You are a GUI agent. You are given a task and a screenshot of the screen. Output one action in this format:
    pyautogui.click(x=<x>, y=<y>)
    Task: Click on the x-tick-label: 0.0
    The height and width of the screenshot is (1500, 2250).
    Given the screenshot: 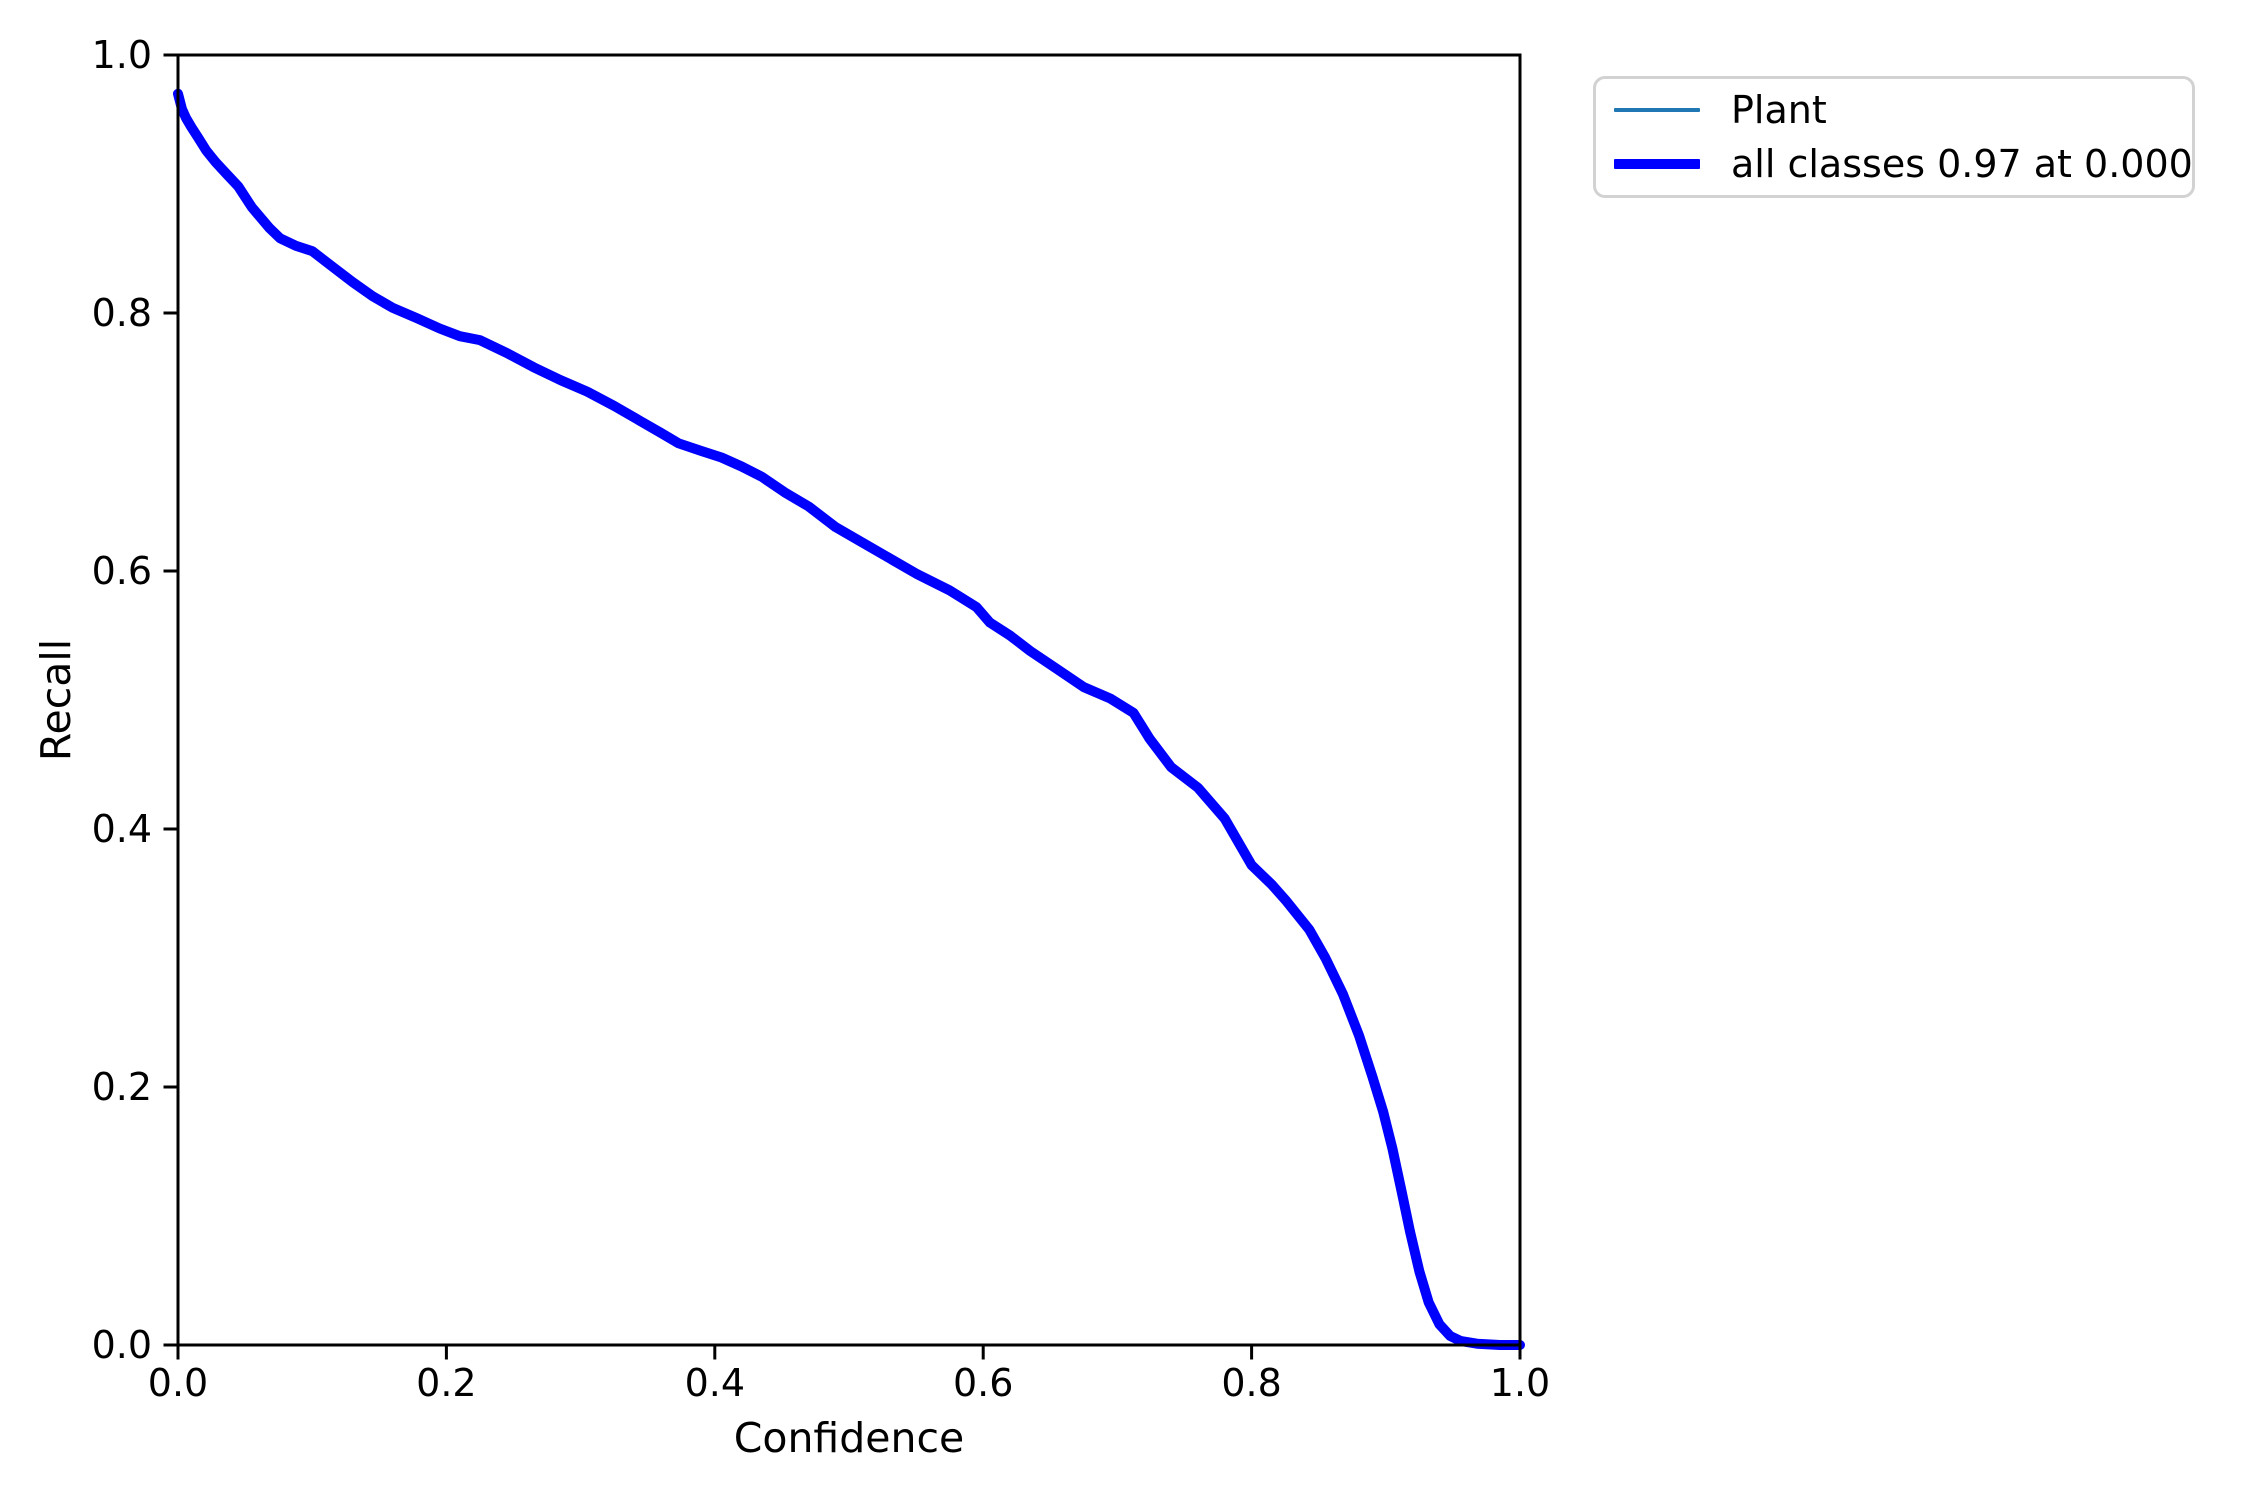 What is the action you would take?
    pyautogui.click(x=178, y=1383)
    